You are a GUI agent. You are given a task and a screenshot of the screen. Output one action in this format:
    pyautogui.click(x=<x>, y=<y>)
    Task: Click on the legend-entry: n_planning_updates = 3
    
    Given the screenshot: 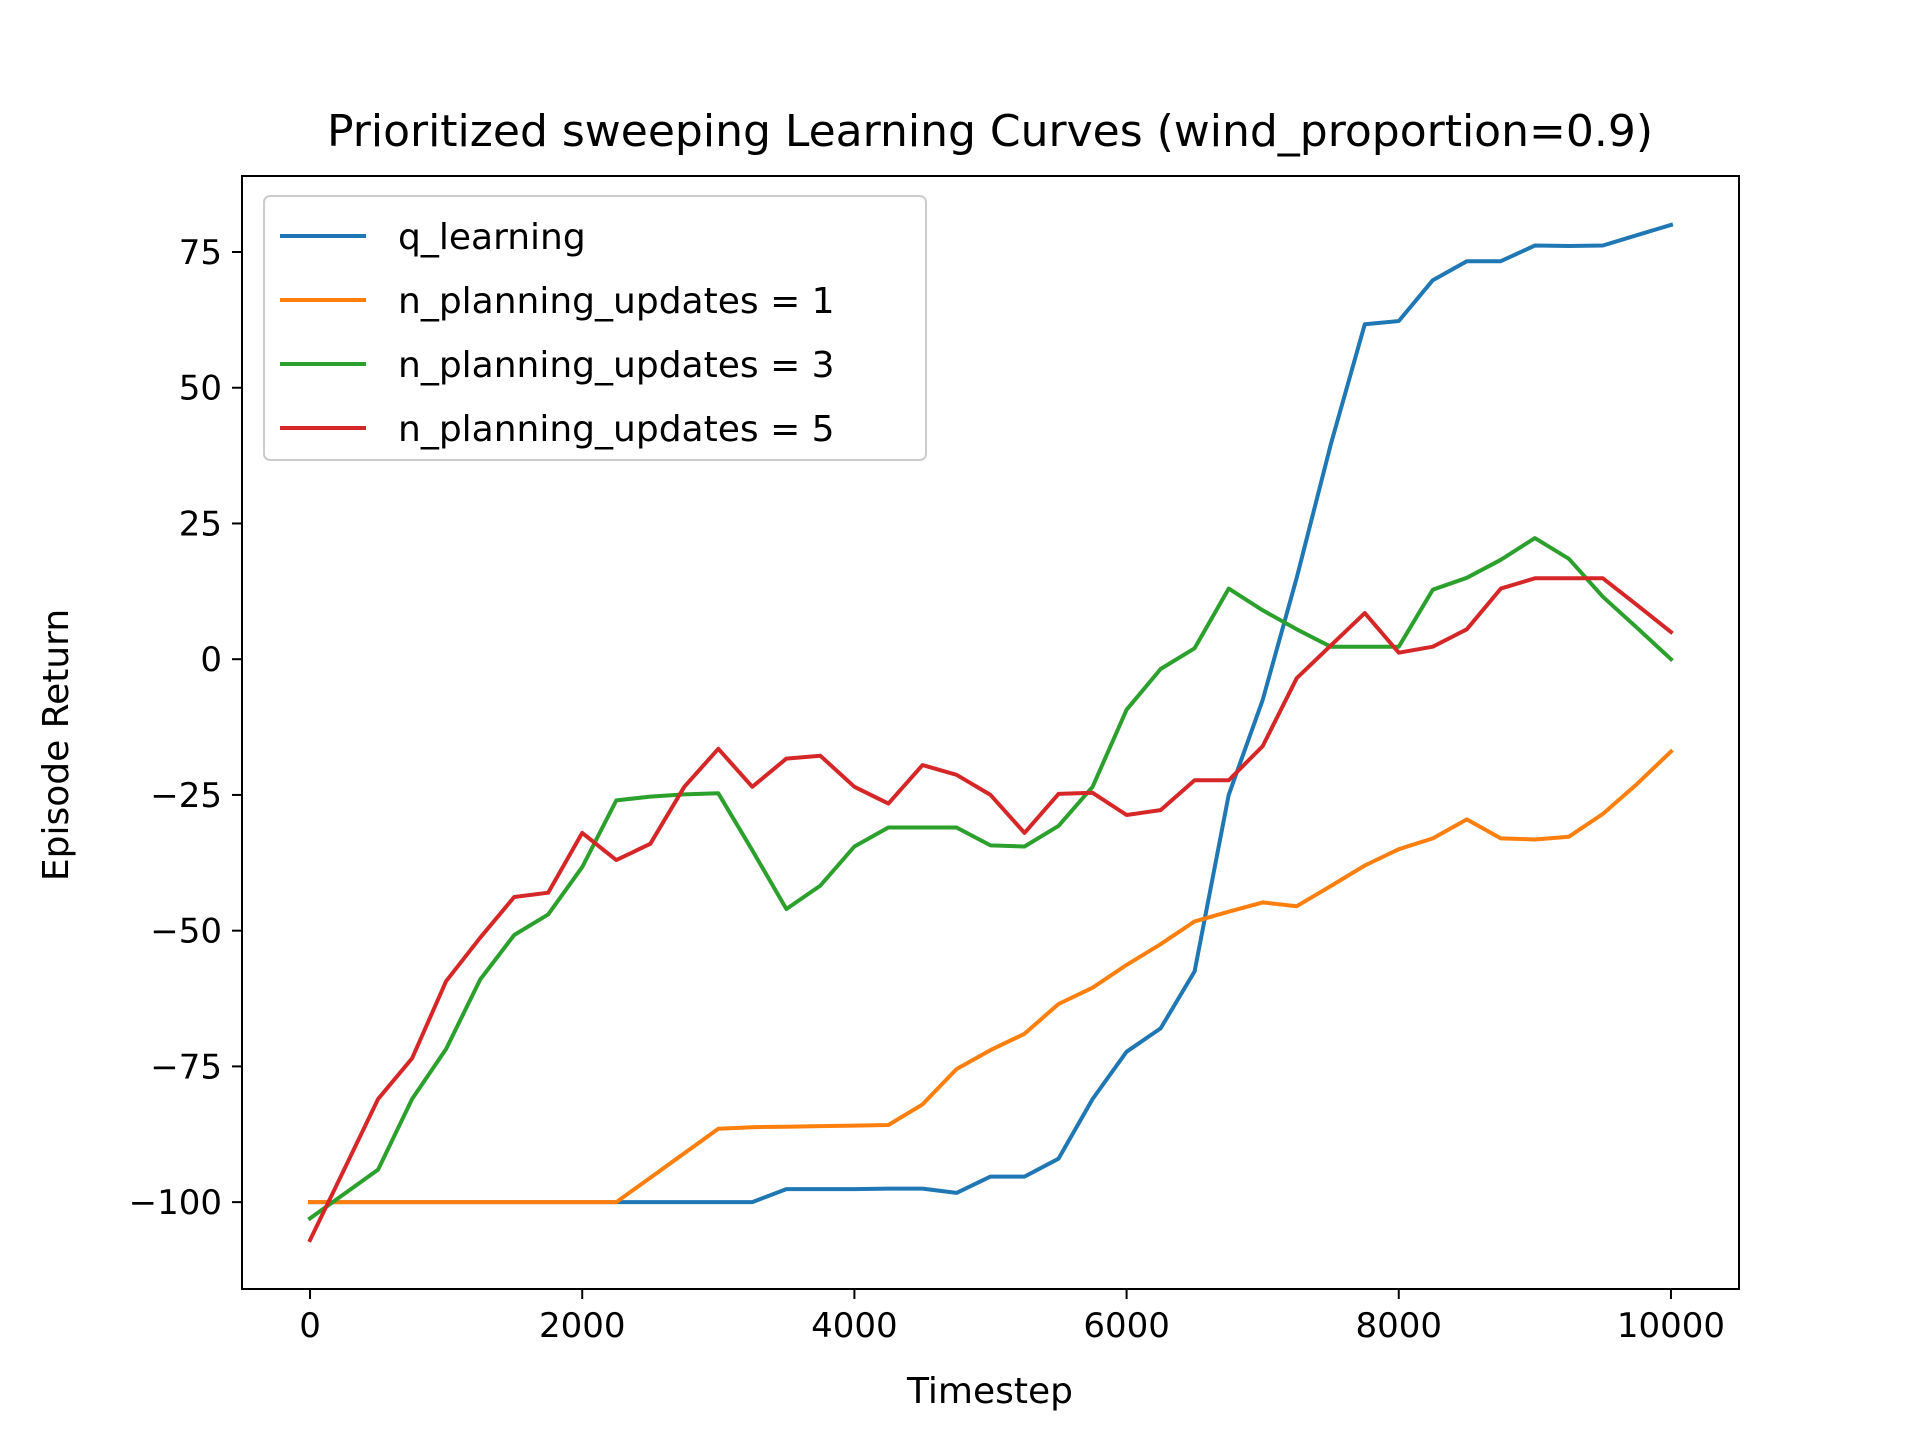 What is the action you would take?
    pyautogui.click(x=616, y=365)
    